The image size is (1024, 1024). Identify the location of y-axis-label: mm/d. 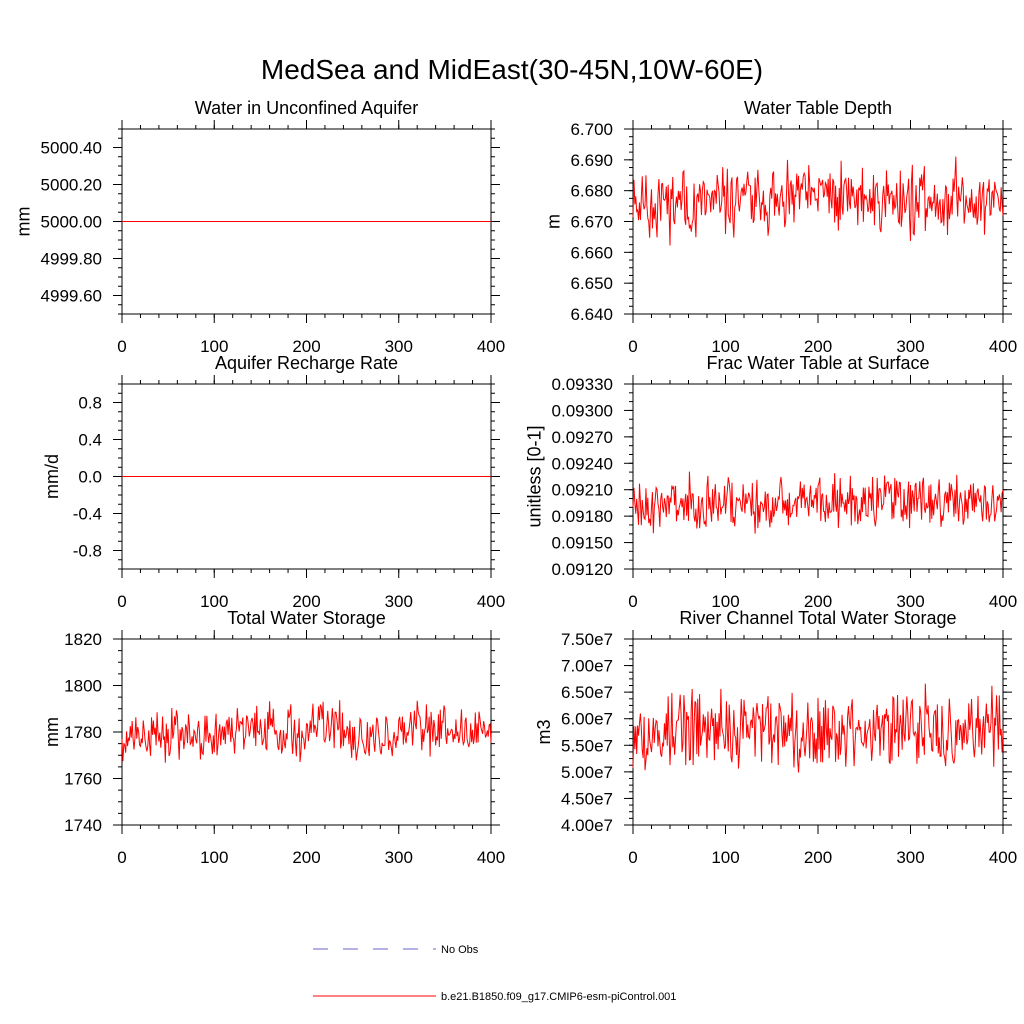
(52, 476).